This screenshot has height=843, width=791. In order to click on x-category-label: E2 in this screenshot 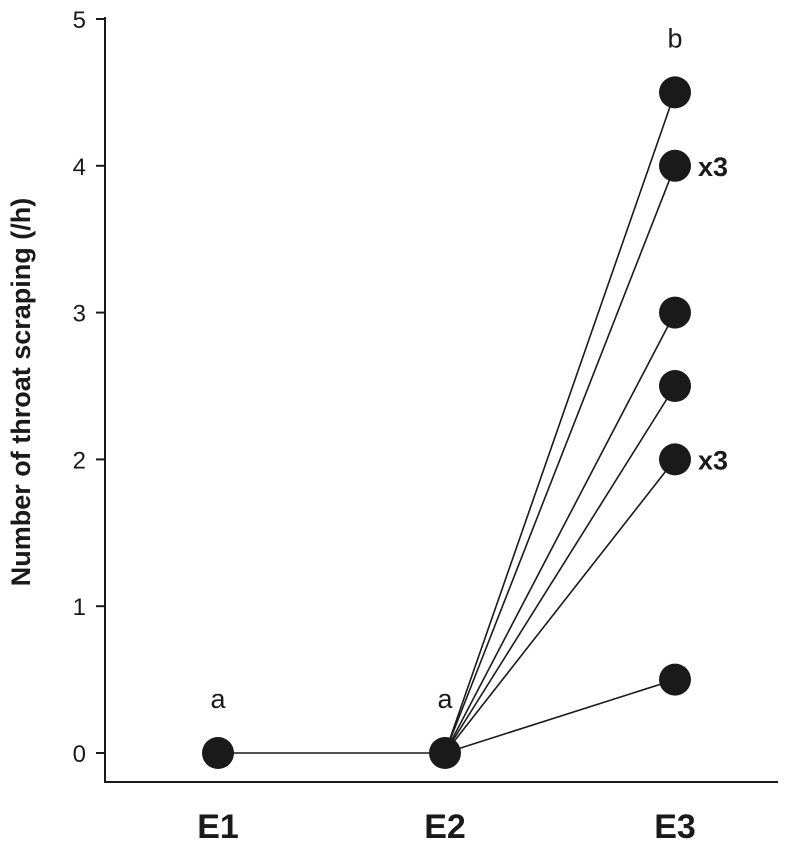, I will do `click(445, 825)`.